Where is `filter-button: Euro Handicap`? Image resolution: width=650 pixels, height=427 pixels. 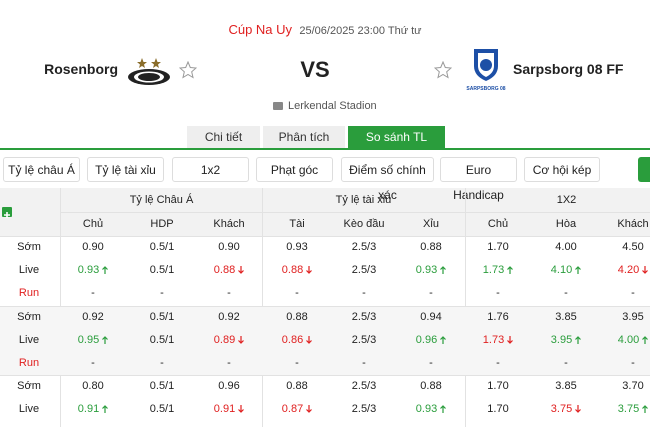 filter-button: Euro Handicap is located at coordinates (478, 179).